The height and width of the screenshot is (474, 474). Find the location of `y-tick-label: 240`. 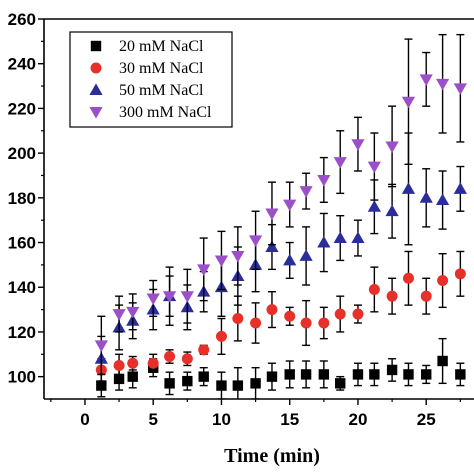

y-tick-label: 240 is located at coordinates (22, 64).